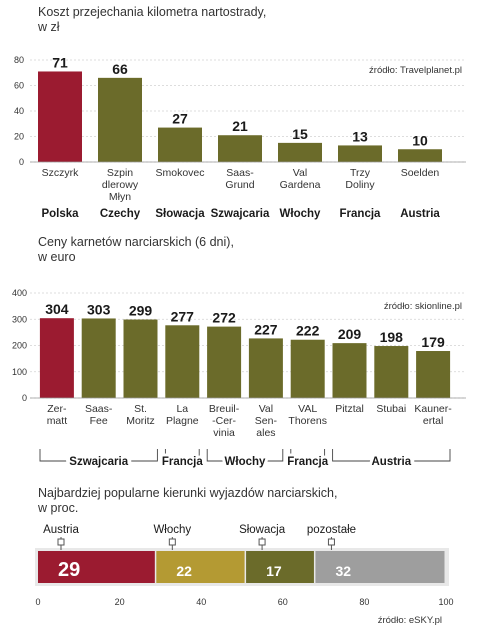 The width and height of the screenshot is (480, 640). Describe the element at coordinates (140, 409) in the screenshot. I see `category-label-line: St.` at that location.